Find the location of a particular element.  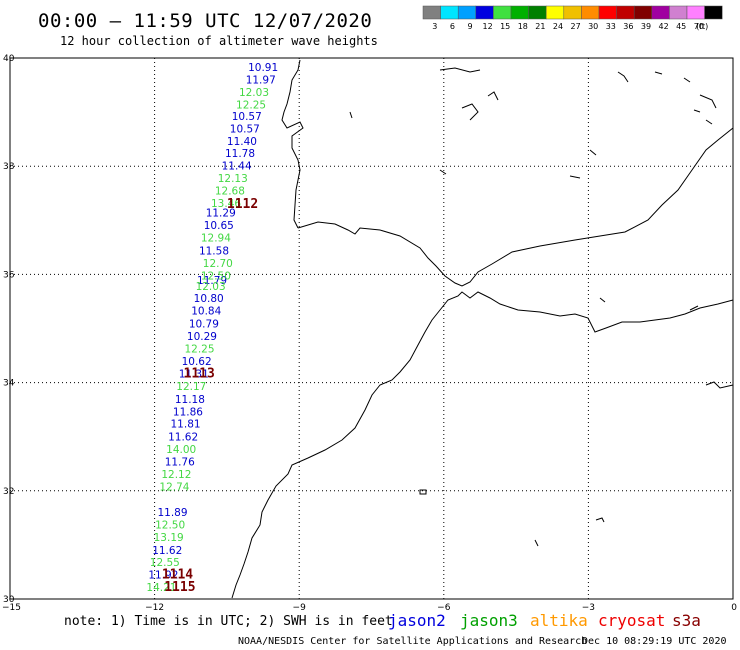

swh-point-jason3: 13.19 is located at coordinates (169, 538).